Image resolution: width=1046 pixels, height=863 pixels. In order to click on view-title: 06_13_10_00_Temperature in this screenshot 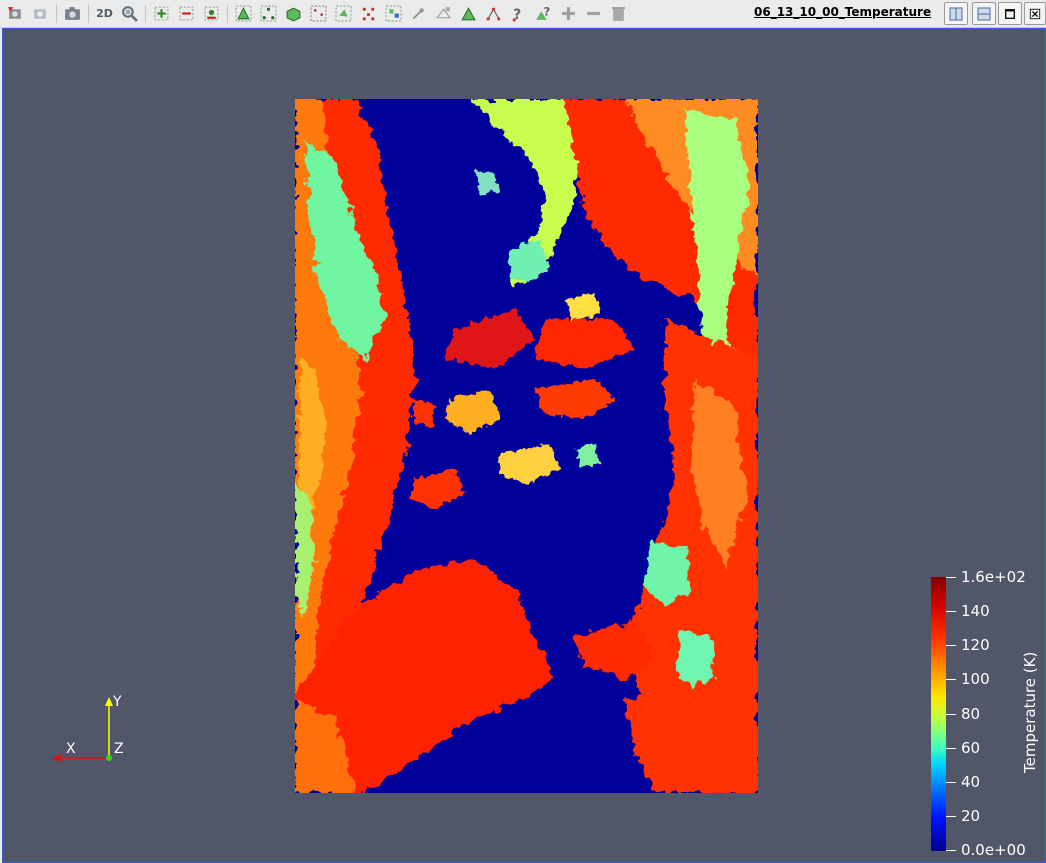, I will do `click(843, 12)`.